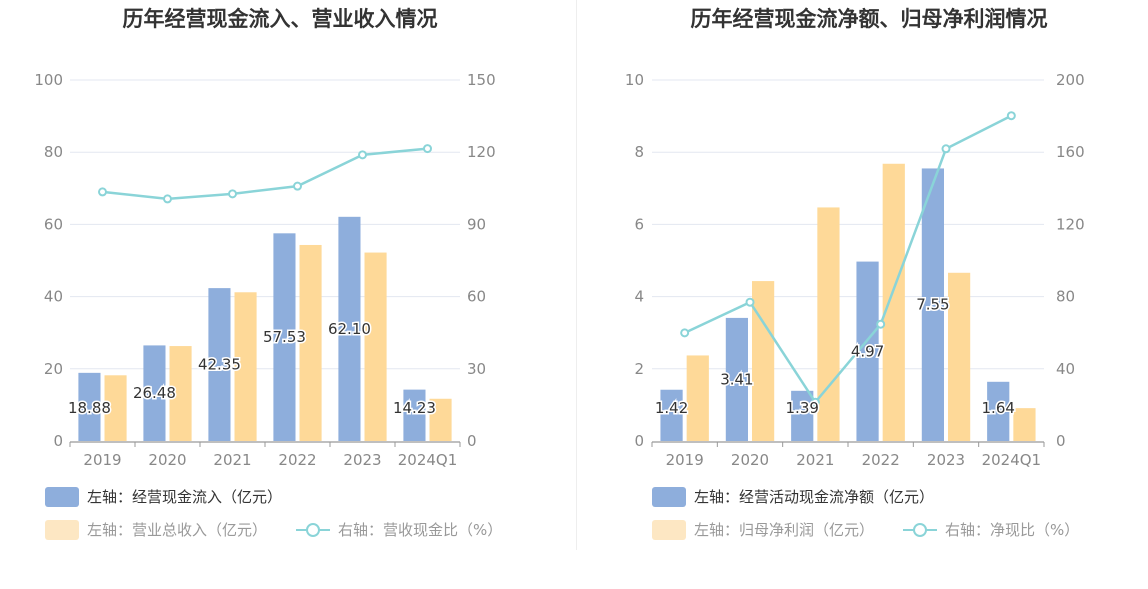  I want to click on right-axis-tick-label: 160, so click(1070, 152).